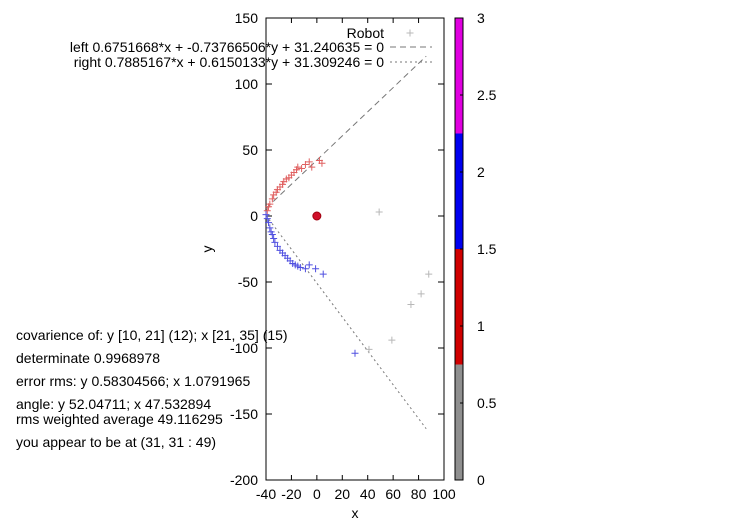 The image size is (750, 525). What do you see at coordinates (133, 381) in the screenshot?
I see `info-error-rms: error rms: y 0.58304566; x 1.0791965` at bounding box center [133, 381].